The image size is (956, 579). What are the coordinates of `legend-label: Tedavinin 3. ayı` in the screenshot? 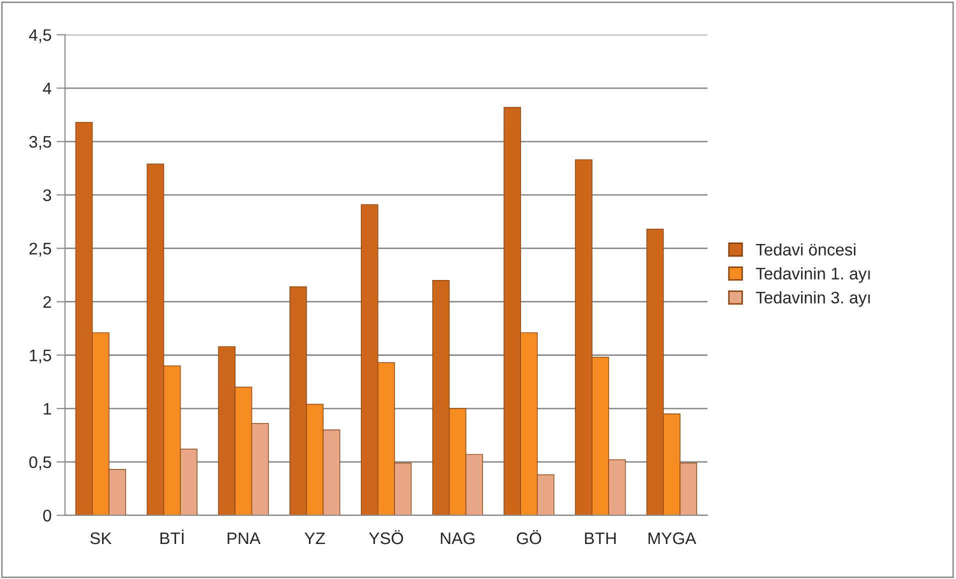 It's located at (813, 299).